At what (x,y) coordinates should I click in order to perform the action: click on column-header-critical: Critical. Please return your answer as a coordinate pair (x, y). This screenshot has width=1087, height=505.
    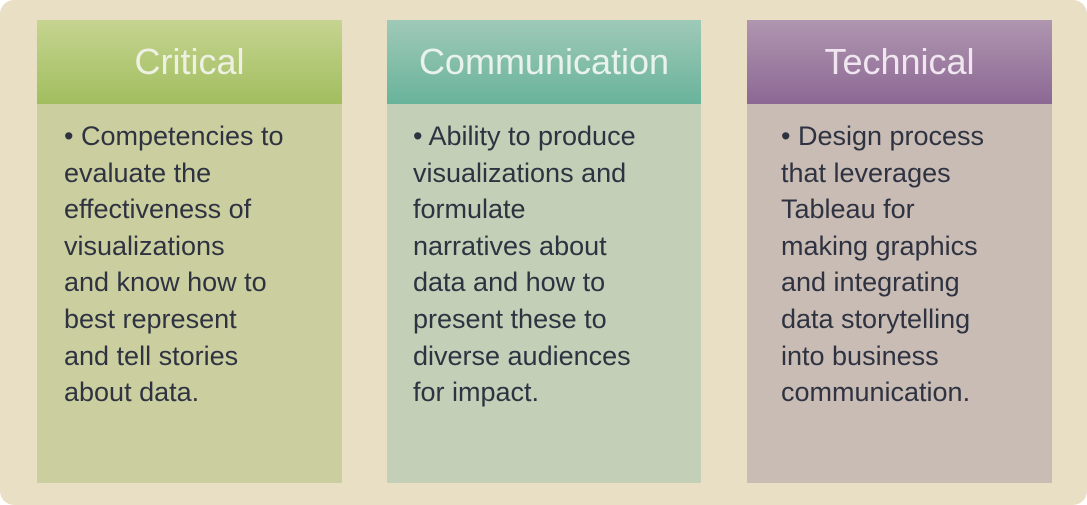
    Looking at the image, I should click on (189, 62).